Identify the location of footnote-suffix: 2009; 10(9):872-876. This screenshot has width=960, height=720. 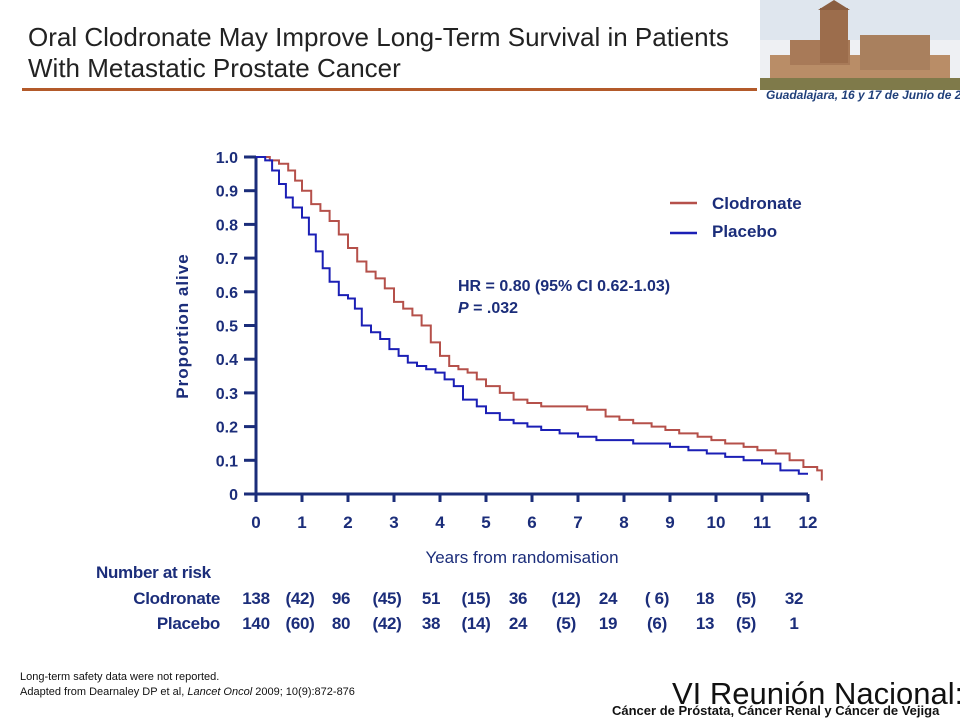
(303, 692).